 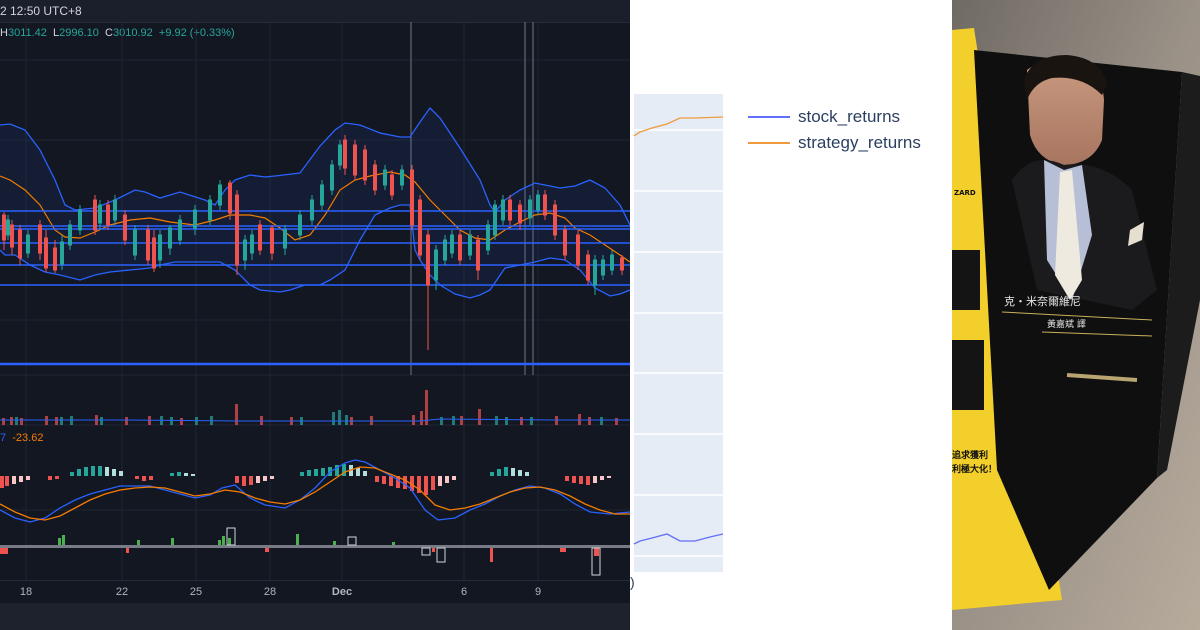 I want to click on macd-signal-value: -23.62, so click(x=28, y=438).